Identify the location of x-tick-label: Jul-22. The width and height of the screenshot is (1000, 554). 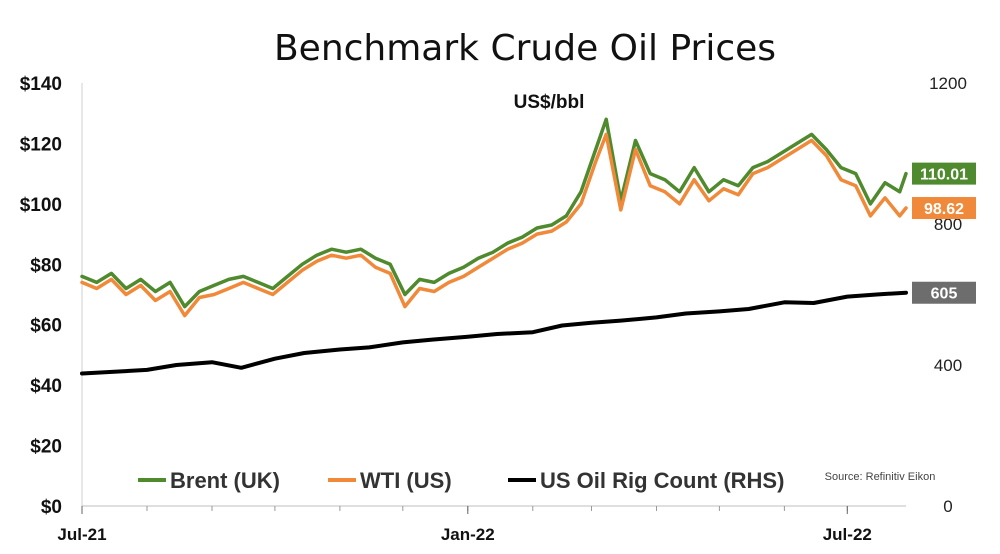
(847, 534).